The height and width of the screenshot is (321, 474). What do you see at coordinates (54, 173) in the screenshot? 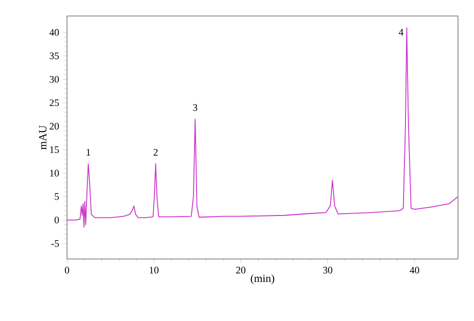
I see `y-tick-label: 10` at bounding box center [54, 173].